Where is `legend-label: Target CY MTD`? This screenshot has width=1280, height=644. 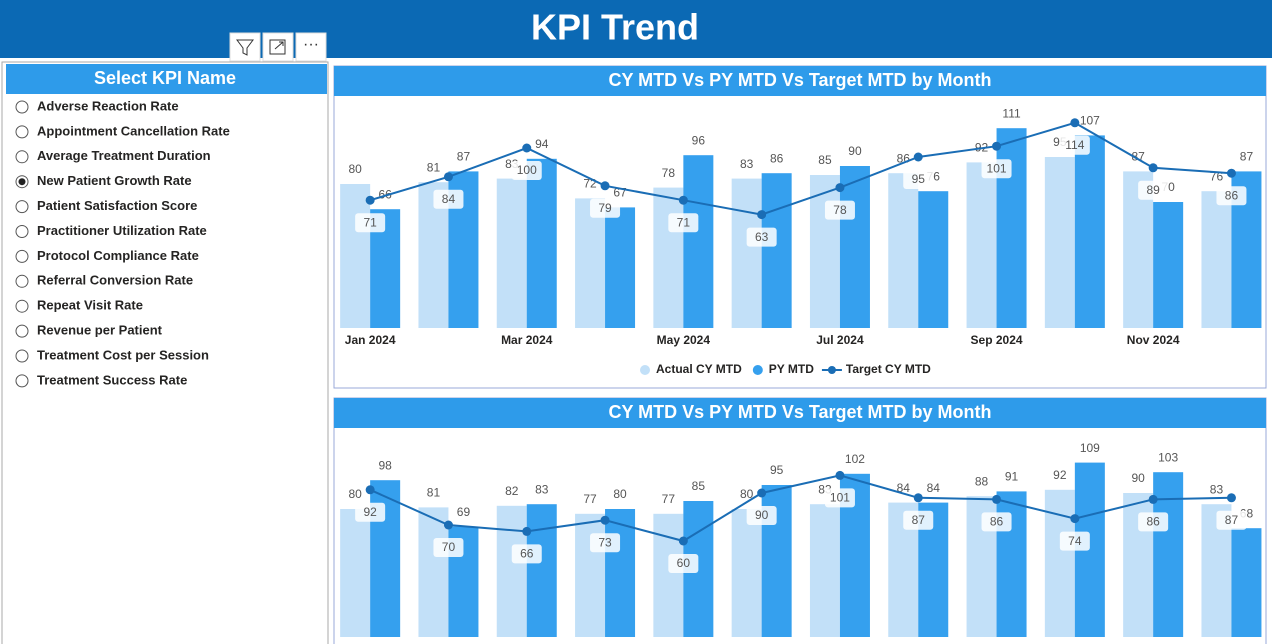 legend-label: Target CY MTD is located at coordinates (888, 369).